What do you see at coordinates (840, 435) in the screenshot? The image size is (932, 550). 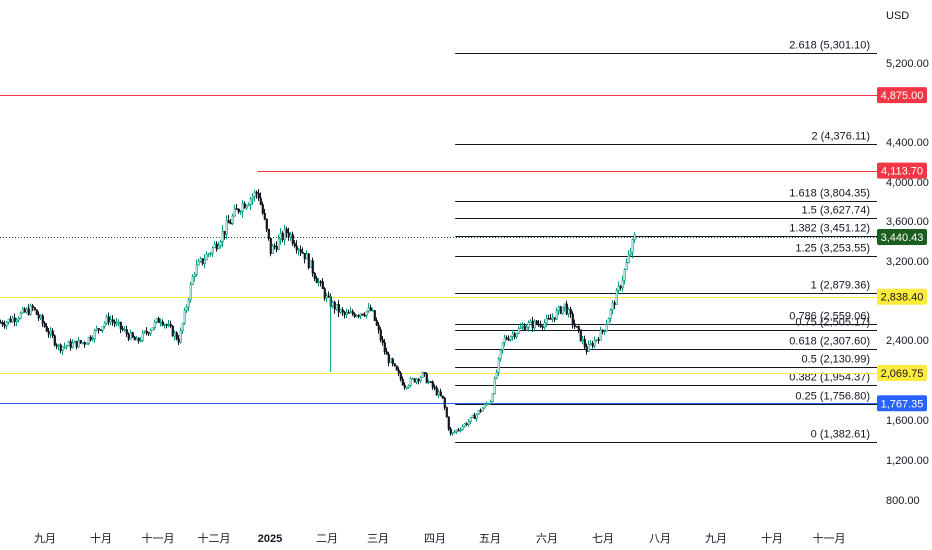 I see `fib-level-label: 0 (1,382.61)` at bounding box center [840, 435].